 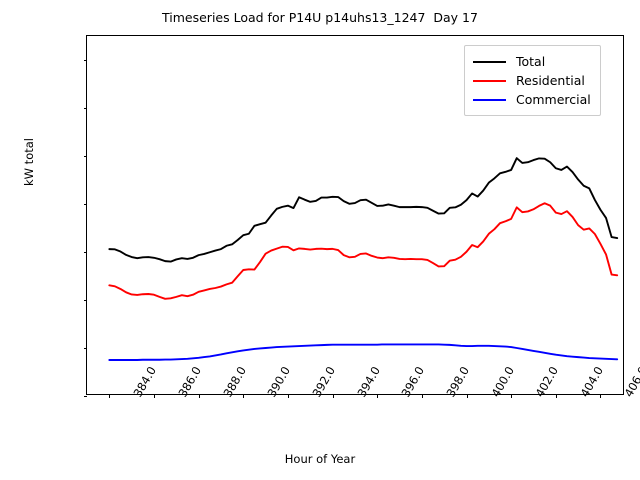 What do you see at coordinates (550, 80) in the screenshot?
I see `legend-label: Residential` at bounding box center [550, 80].